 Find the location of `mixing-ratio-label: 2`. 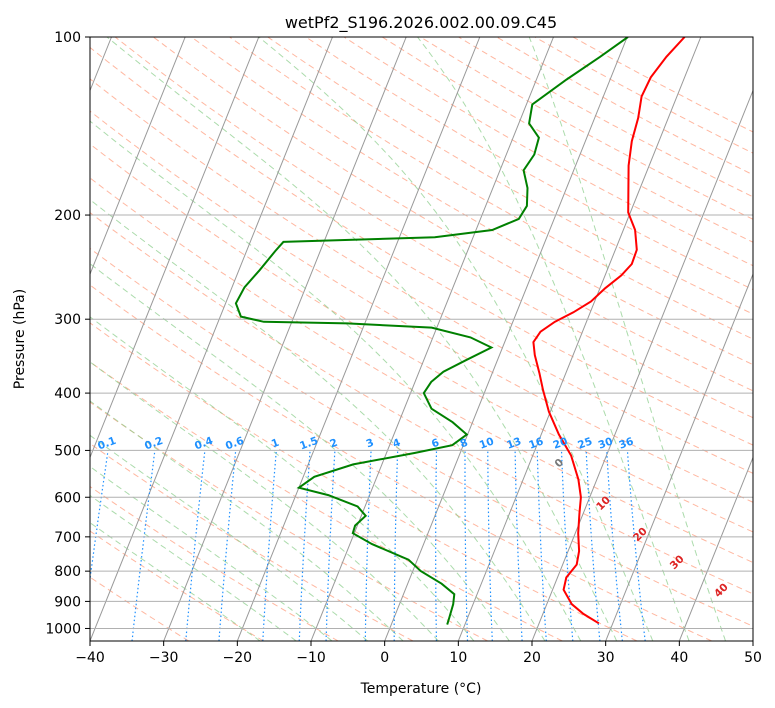

mixing-ratio-label: 2 is located at coordinates (333, 444).